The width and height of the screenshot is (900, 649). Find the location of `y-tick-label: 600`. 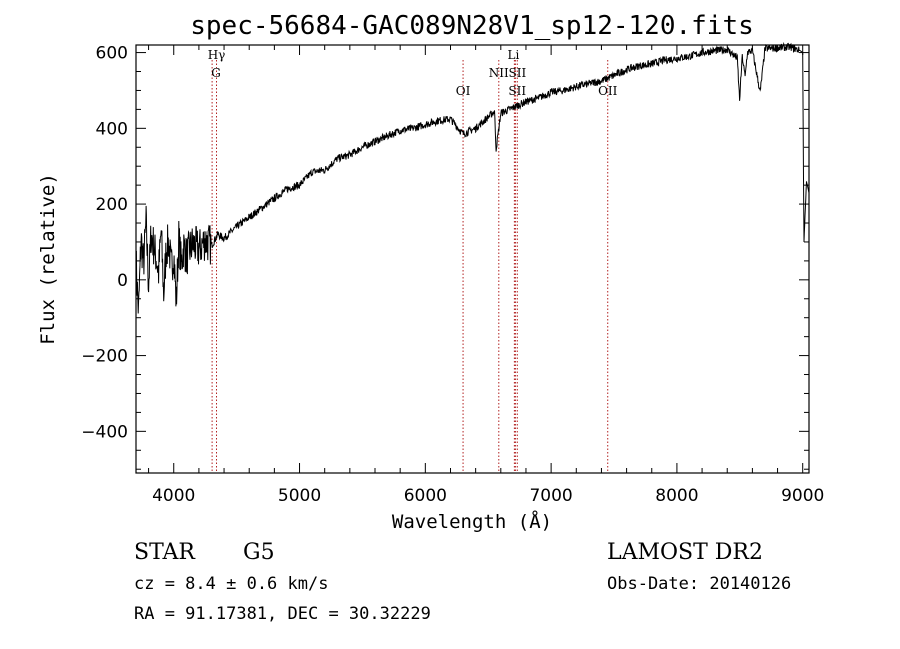

y-tick-label: 600 is located at coordinates (112, 54).